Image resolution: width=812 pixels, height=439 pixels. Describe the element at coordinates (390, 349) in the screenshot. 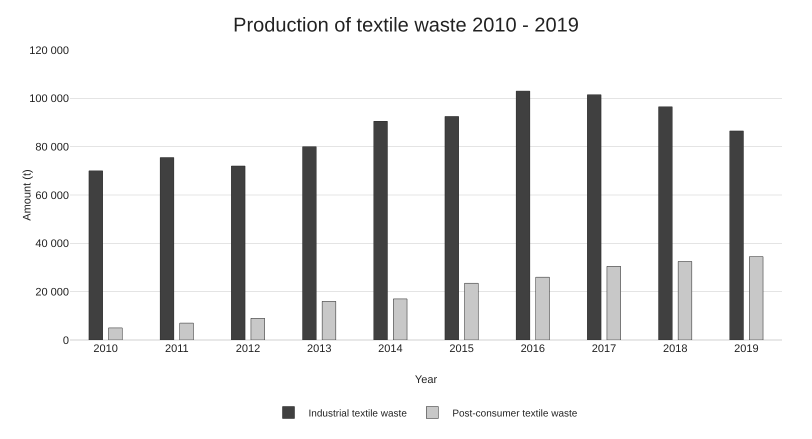

I see `x-tick-label: 2014` at that location.